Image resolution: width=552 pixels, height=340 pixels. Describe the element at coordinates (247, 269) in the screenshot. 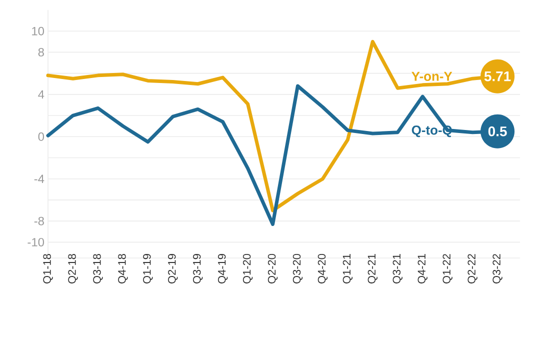

I see `x-tick-label: Q1-20` at that location.